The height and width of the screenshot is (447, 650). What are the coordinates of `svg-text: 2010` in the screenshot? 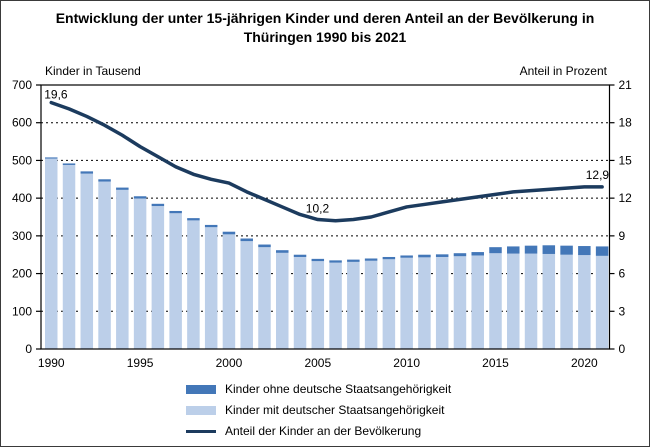 It's located at (406, 363).